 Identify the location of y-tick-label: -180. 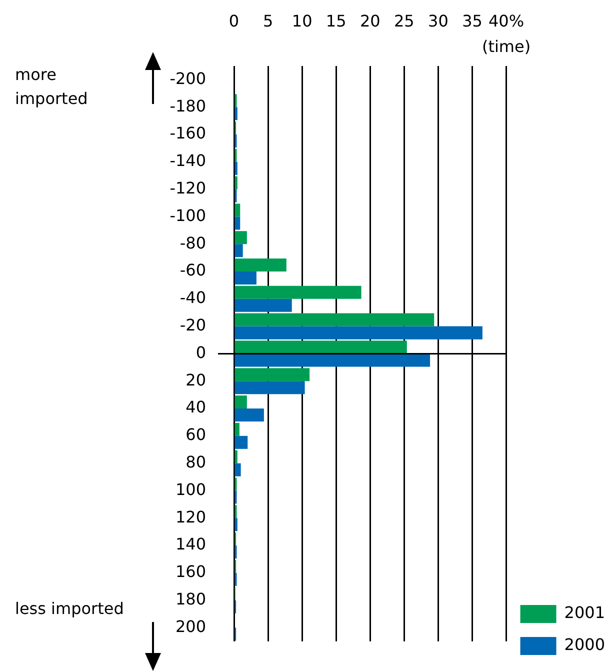
(188, 106).